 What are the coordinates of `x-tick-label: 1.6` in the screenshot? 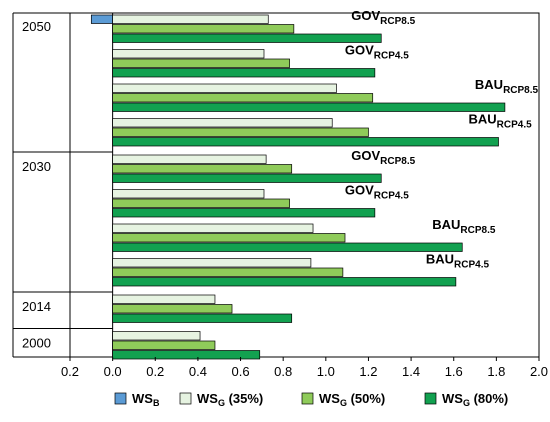 It's located at (454, 371).